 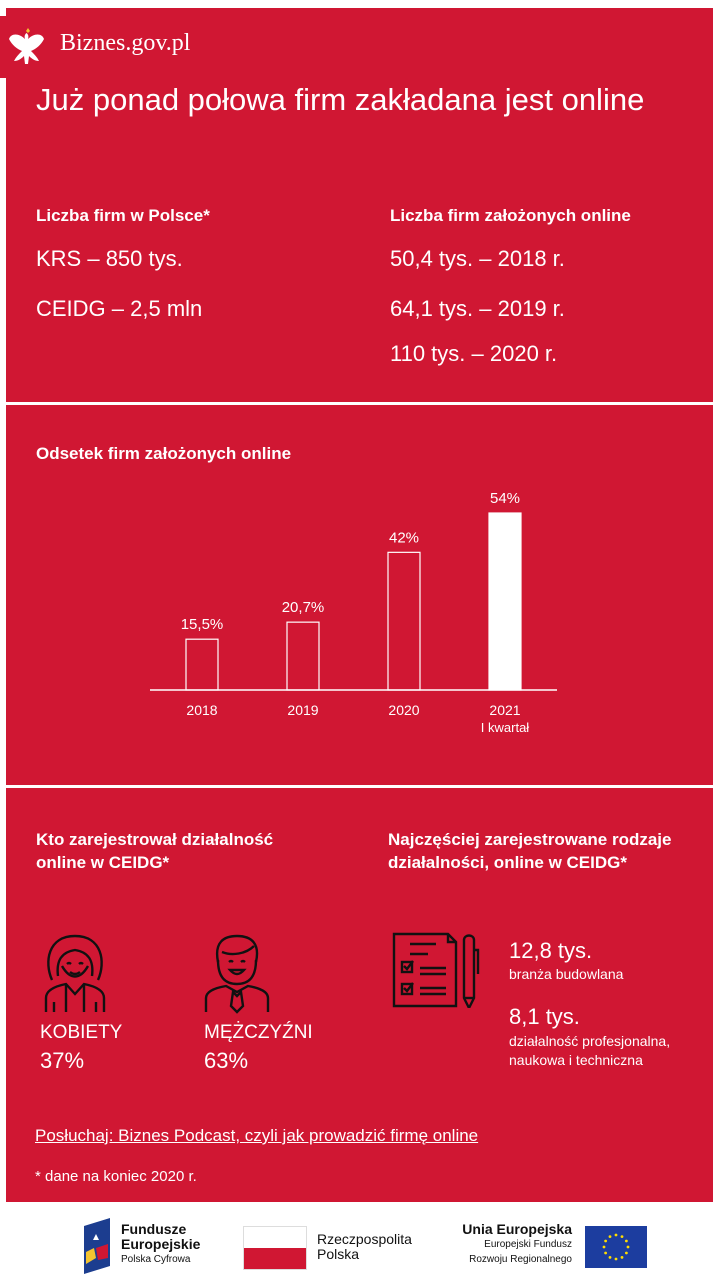 What do you see at coordinates (62, 1060) in the screenshot?
I see `women-percentage: 37%` at bounding box center [62, 1060].